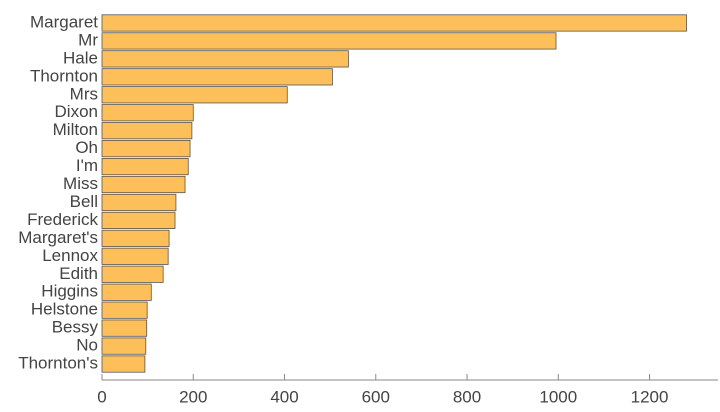  Describe the element at coordinates (78, 273) in the screenshot. I see `y-tick-label: Edith` at that location.